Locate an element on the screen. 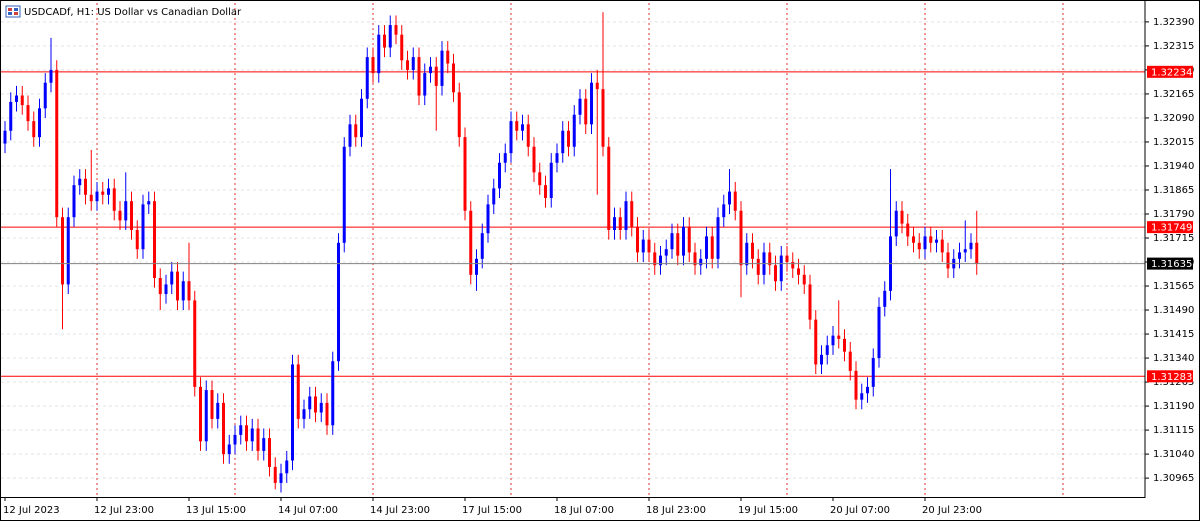 The width and height of the screenshot is (1200, 521). level-label: 1.32234 is located at coordinates (1171, 72).